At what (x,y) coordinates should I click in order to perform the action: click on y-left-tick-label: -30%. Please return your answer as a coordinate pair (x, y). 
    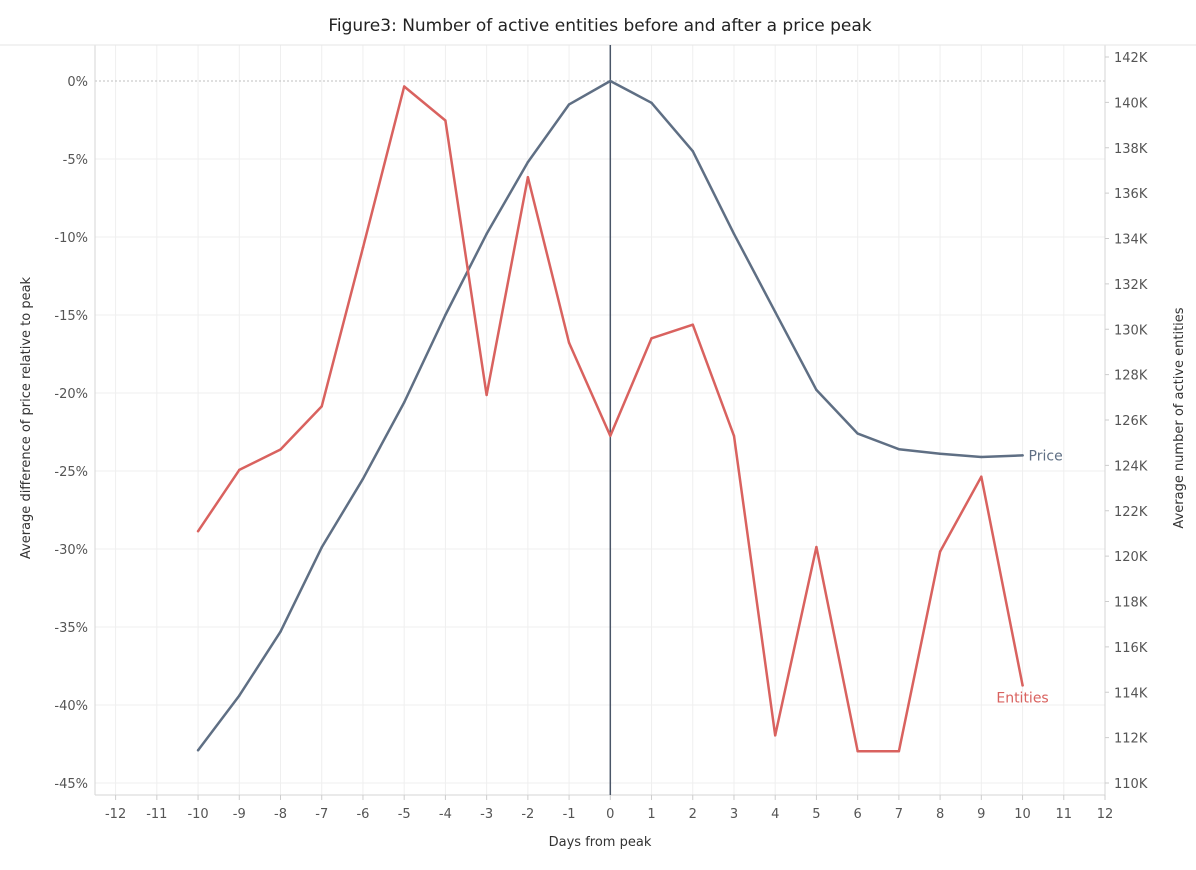
    Looking at the image, I should click on (71, 550).